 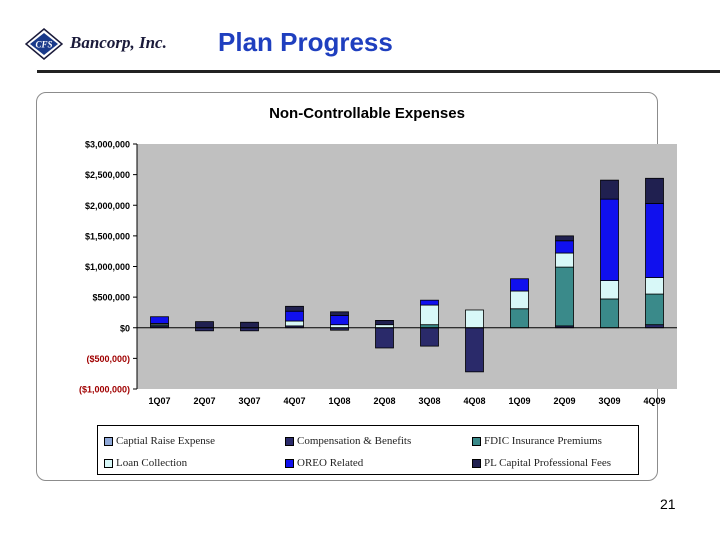 What do you see at coordinates (104, 390) in the screenshot?
I see `y-tick-label: ($1,000,000)` at bounding box center [104, 390].